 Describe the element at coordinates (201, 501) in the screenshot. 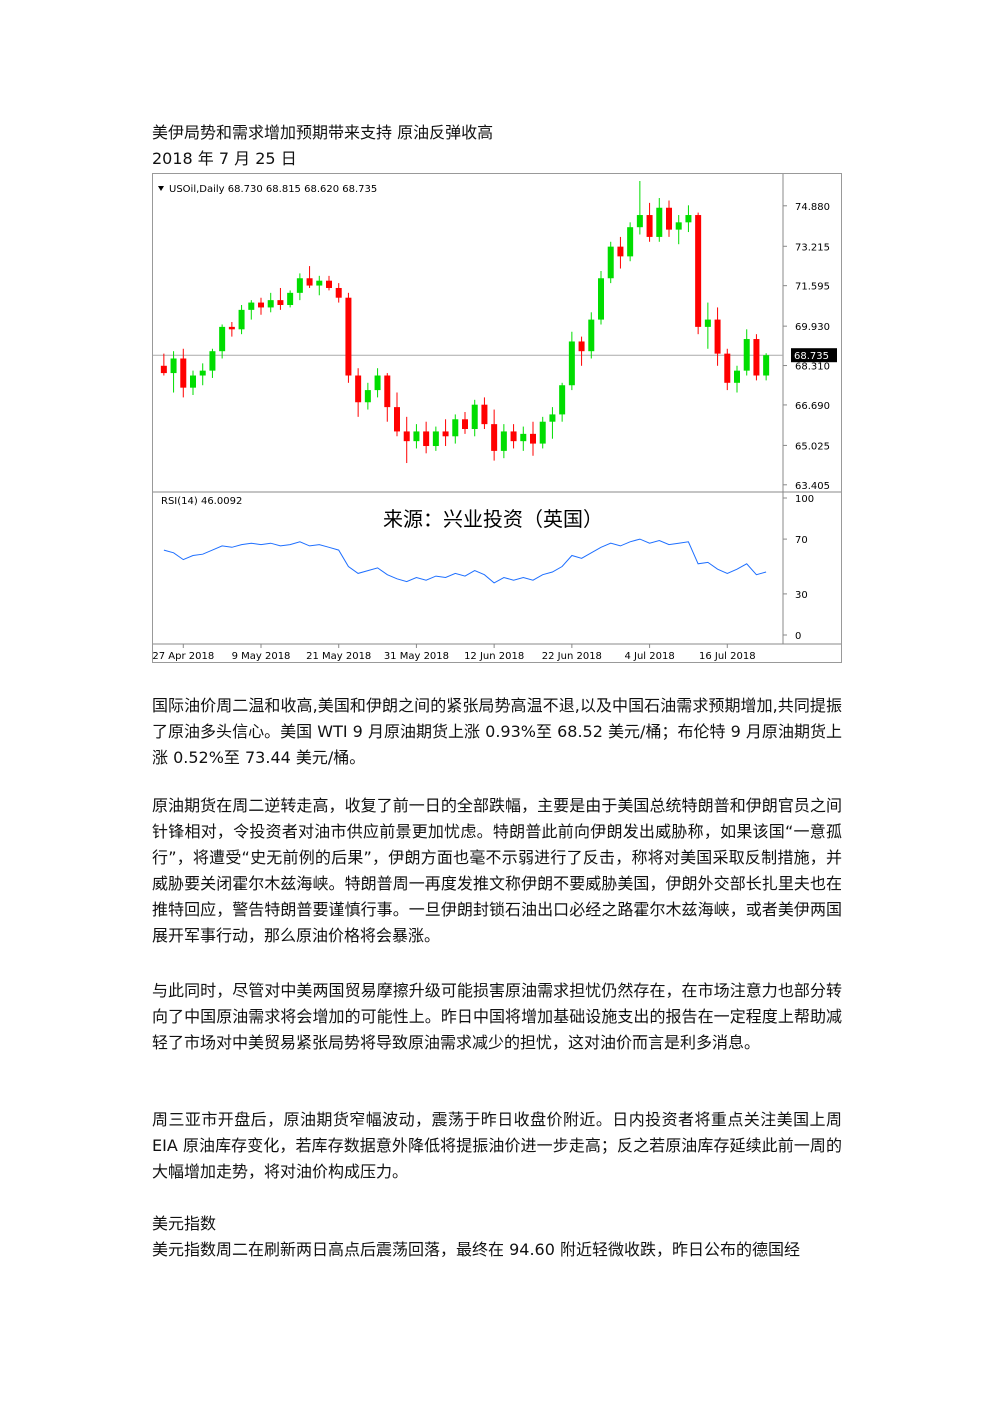

I see `rsi-label: RSI(14) 46.0092` at that location.